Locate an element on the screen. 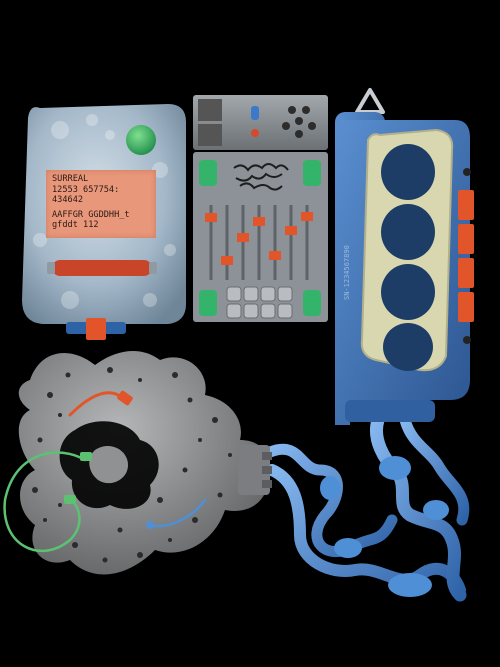 This screenshot has width=500, height=667. knuckle-holes is located at coordinates (408, 257).